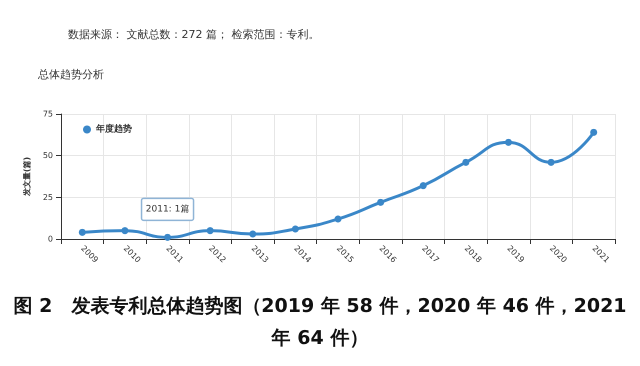  Describe the element at coordinates (194, 34) in the screenshot. I see `chart-title: 数据来源： 文献总数：272 篇； 检索范围：专利。` at that location.